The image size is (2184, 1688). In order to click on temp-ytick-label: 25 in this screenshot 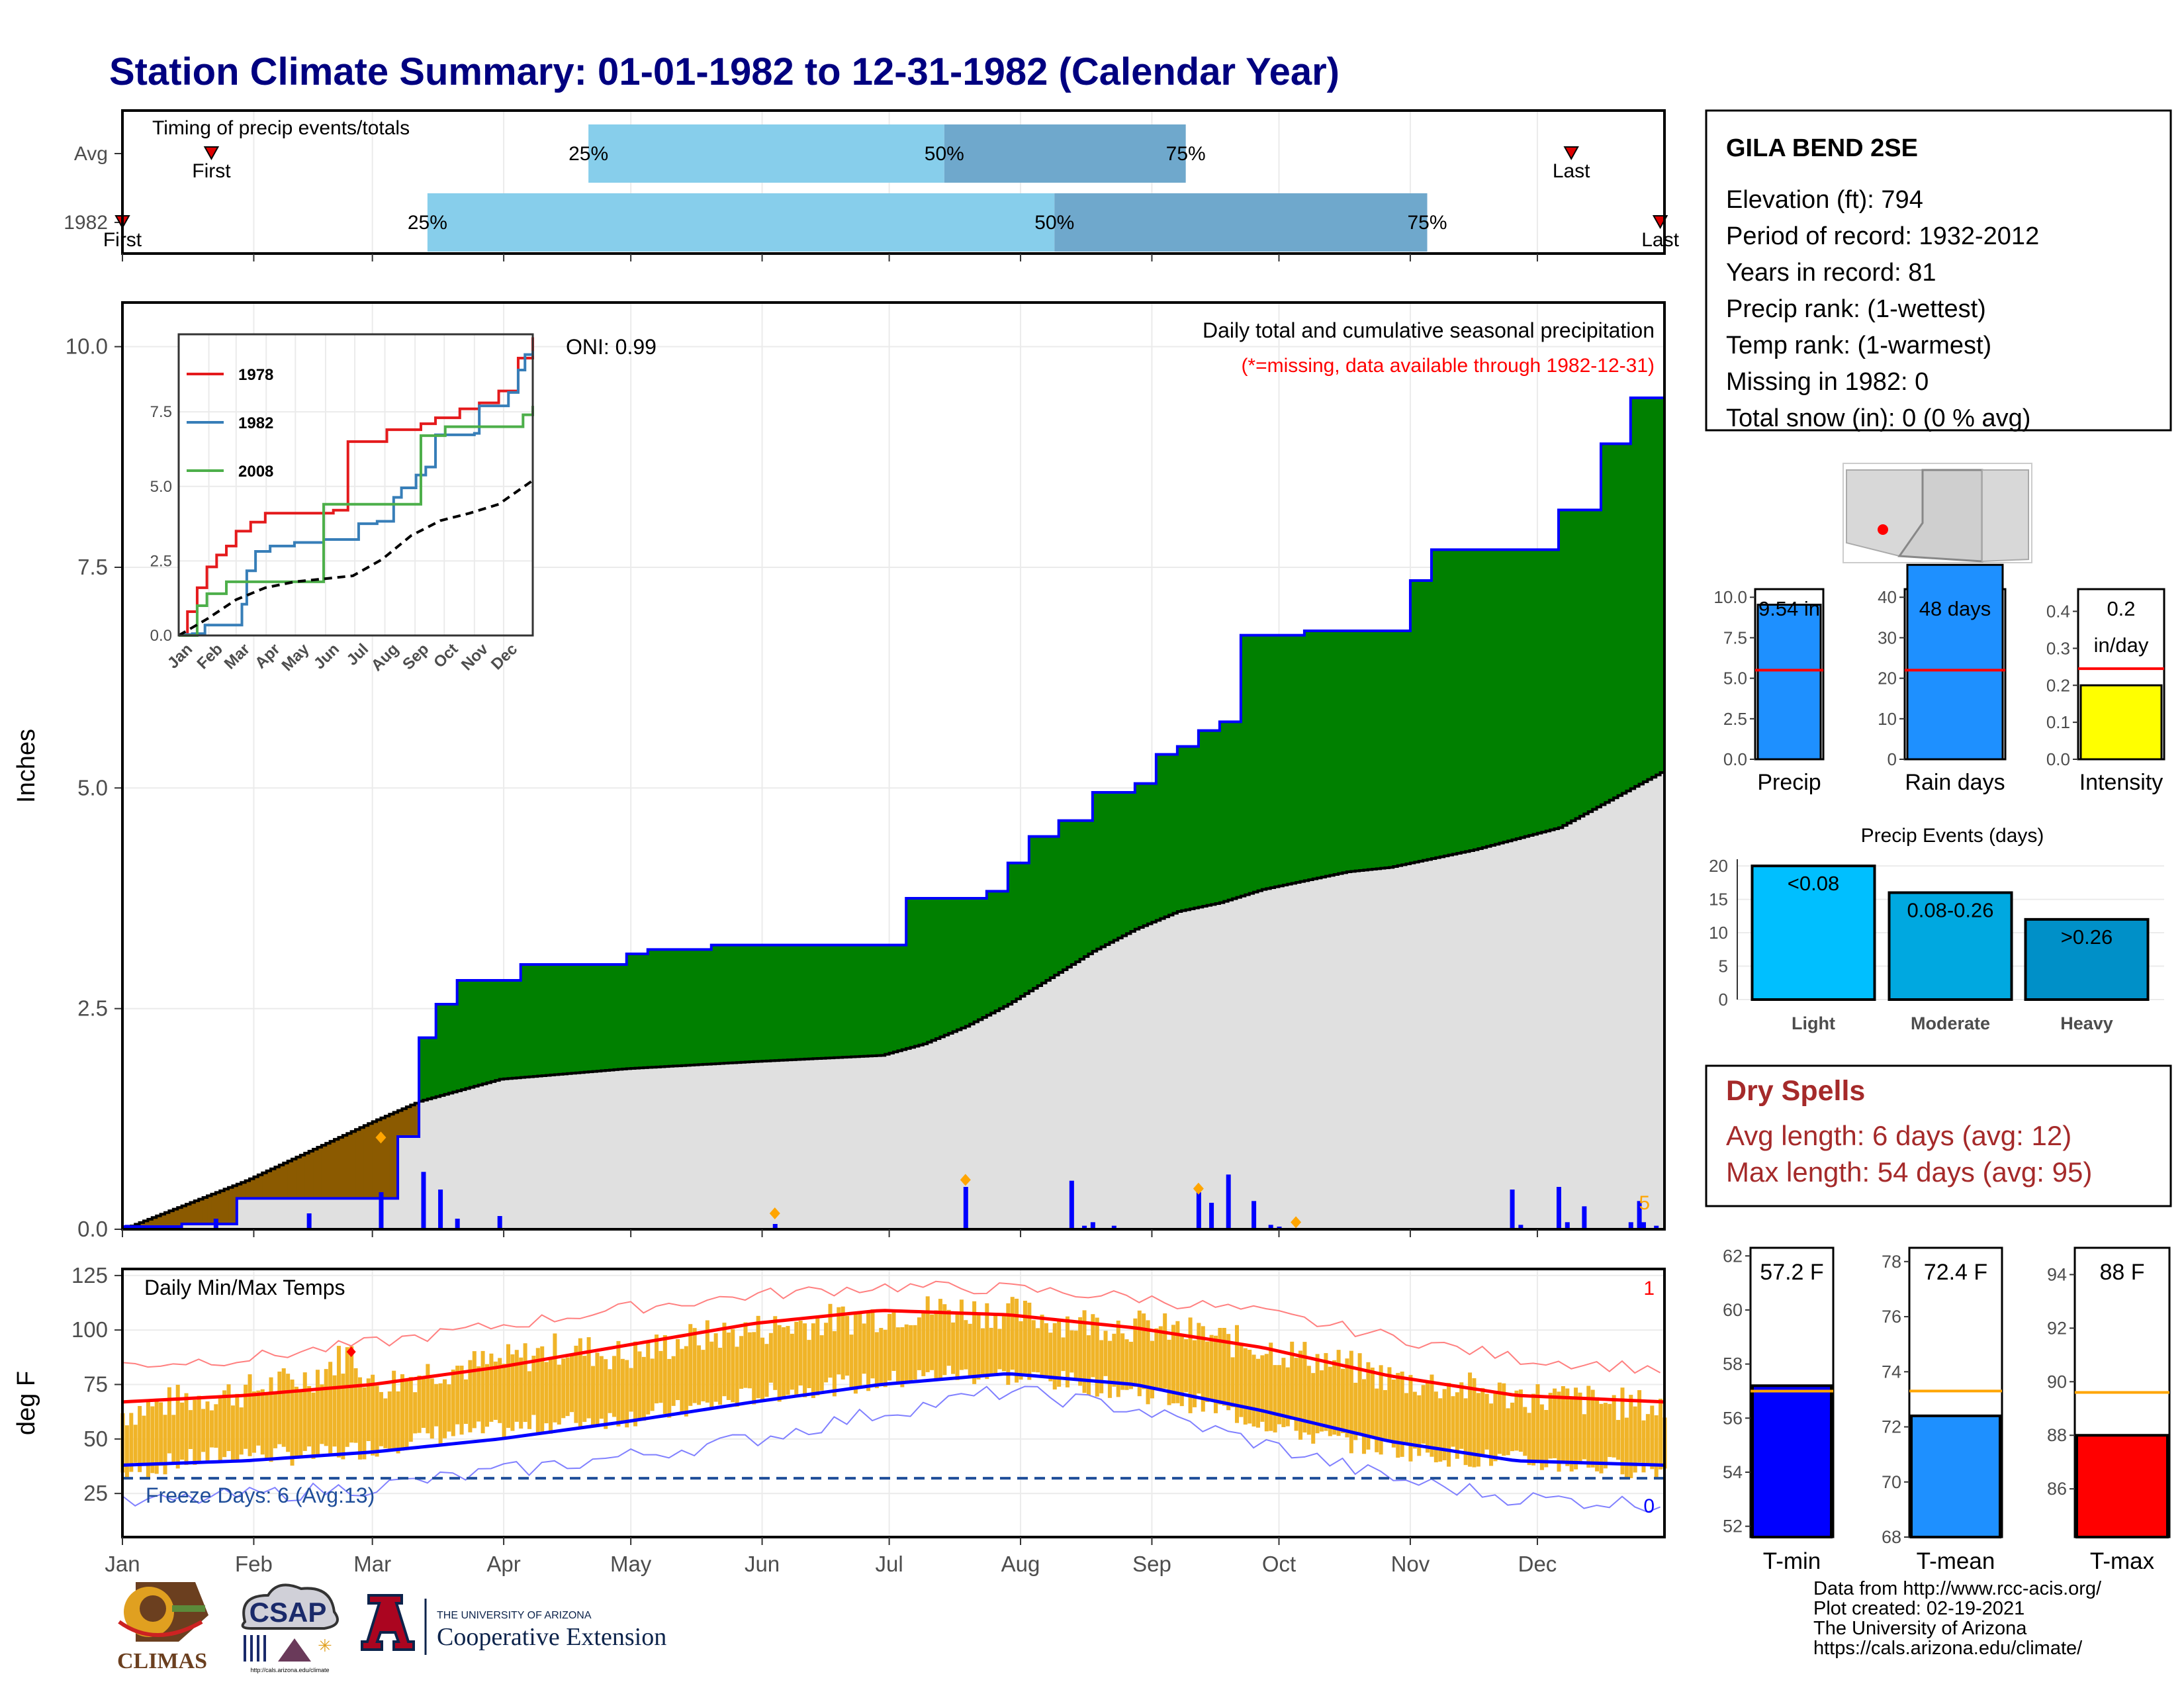, I will do `click(95, 1493)`.